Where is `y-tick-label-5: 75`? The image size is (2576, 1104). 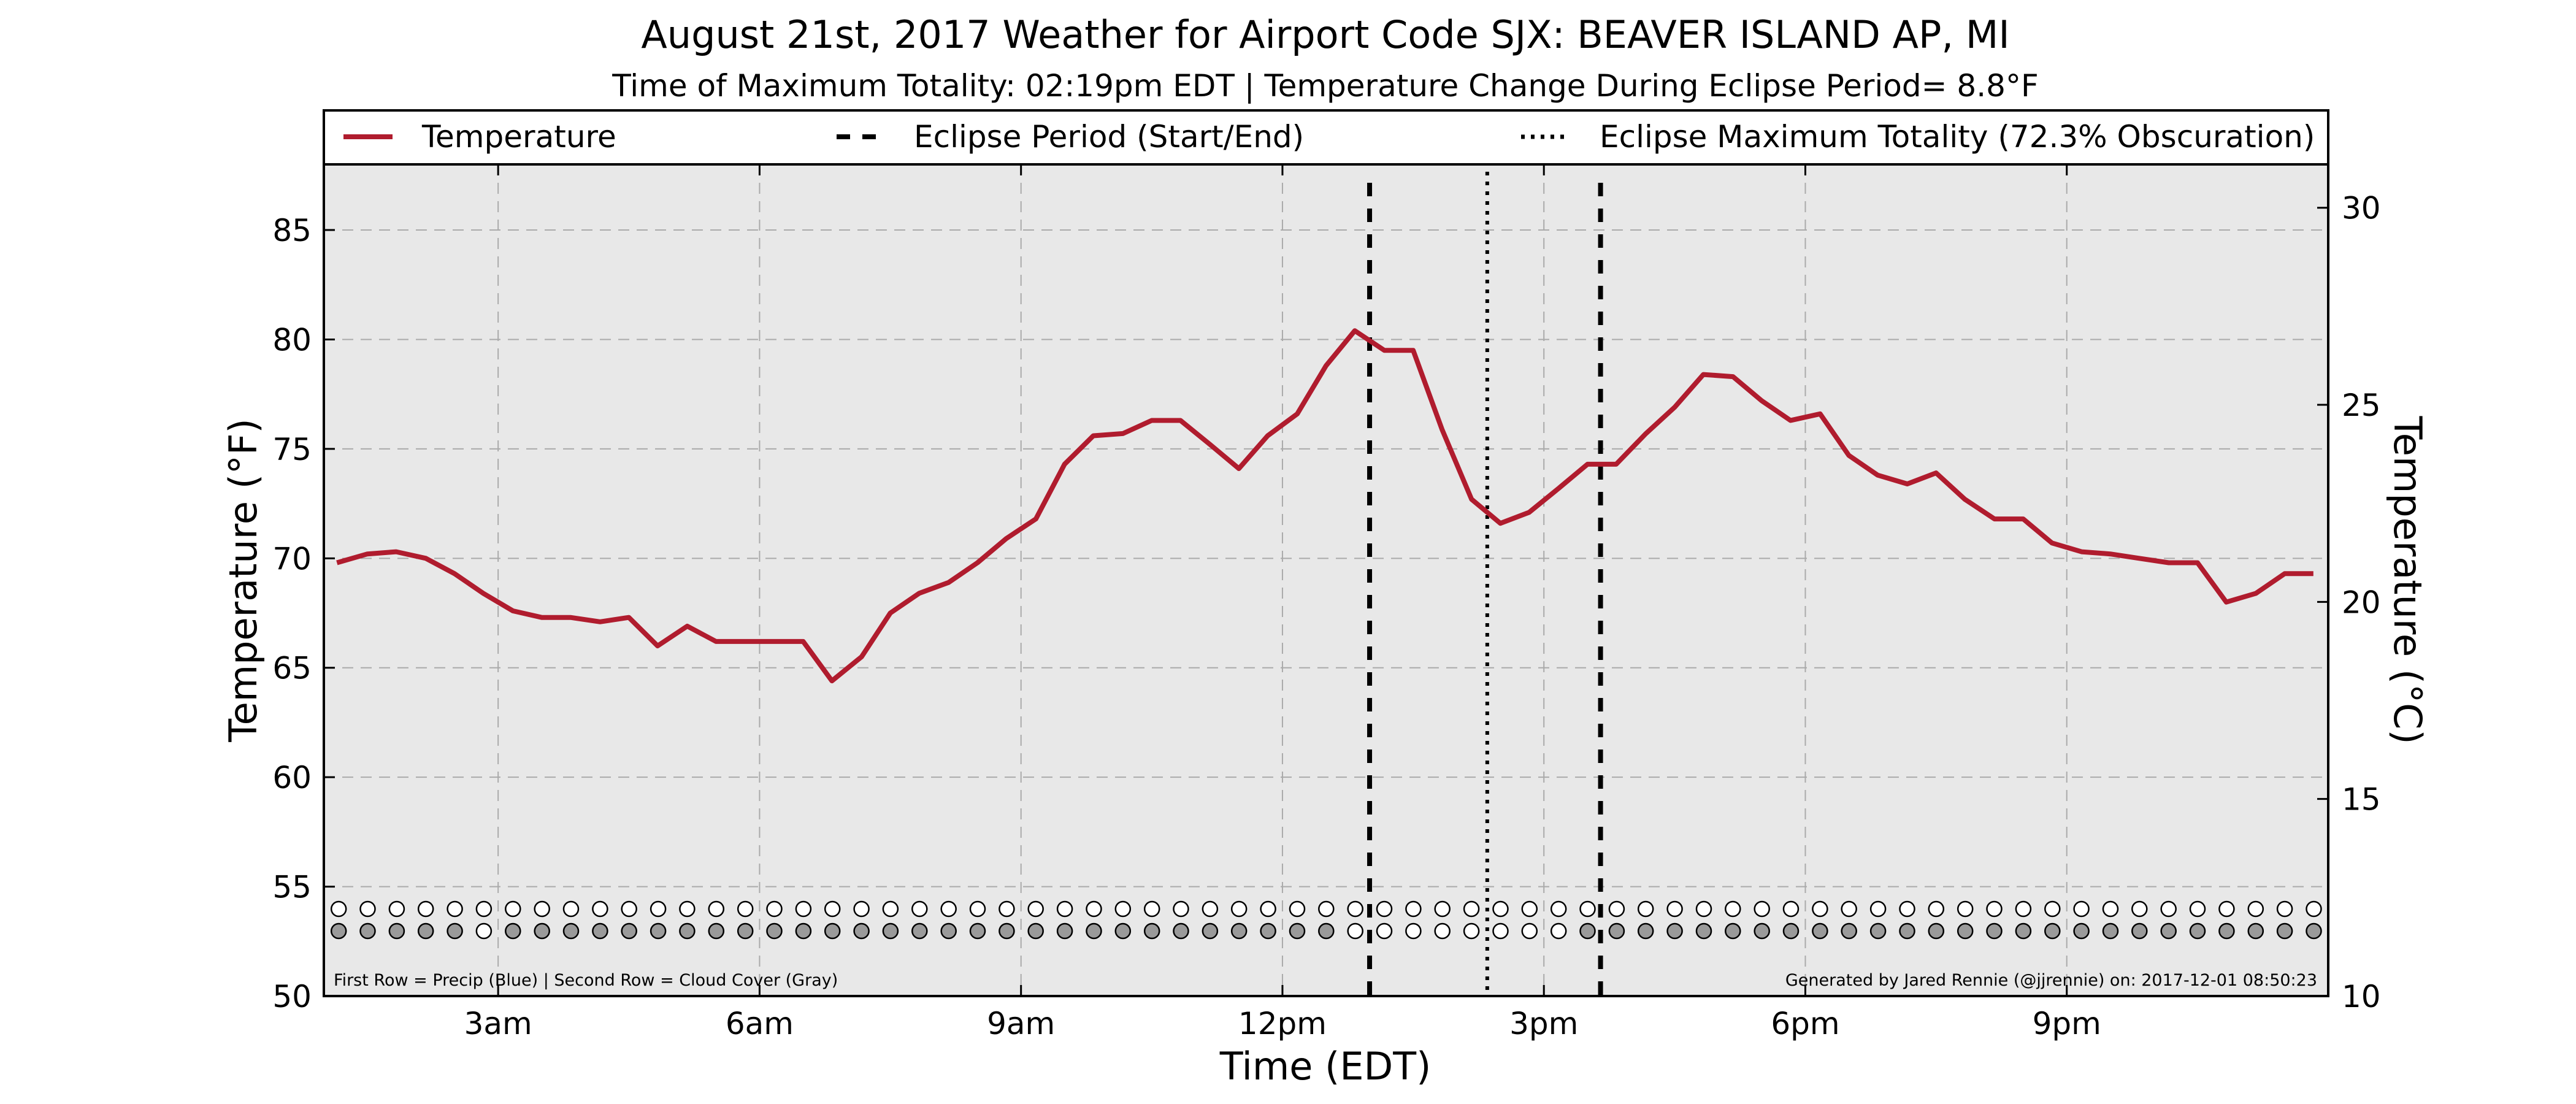 y-tick-label-5: 75 is located at coordinates (292, 449).